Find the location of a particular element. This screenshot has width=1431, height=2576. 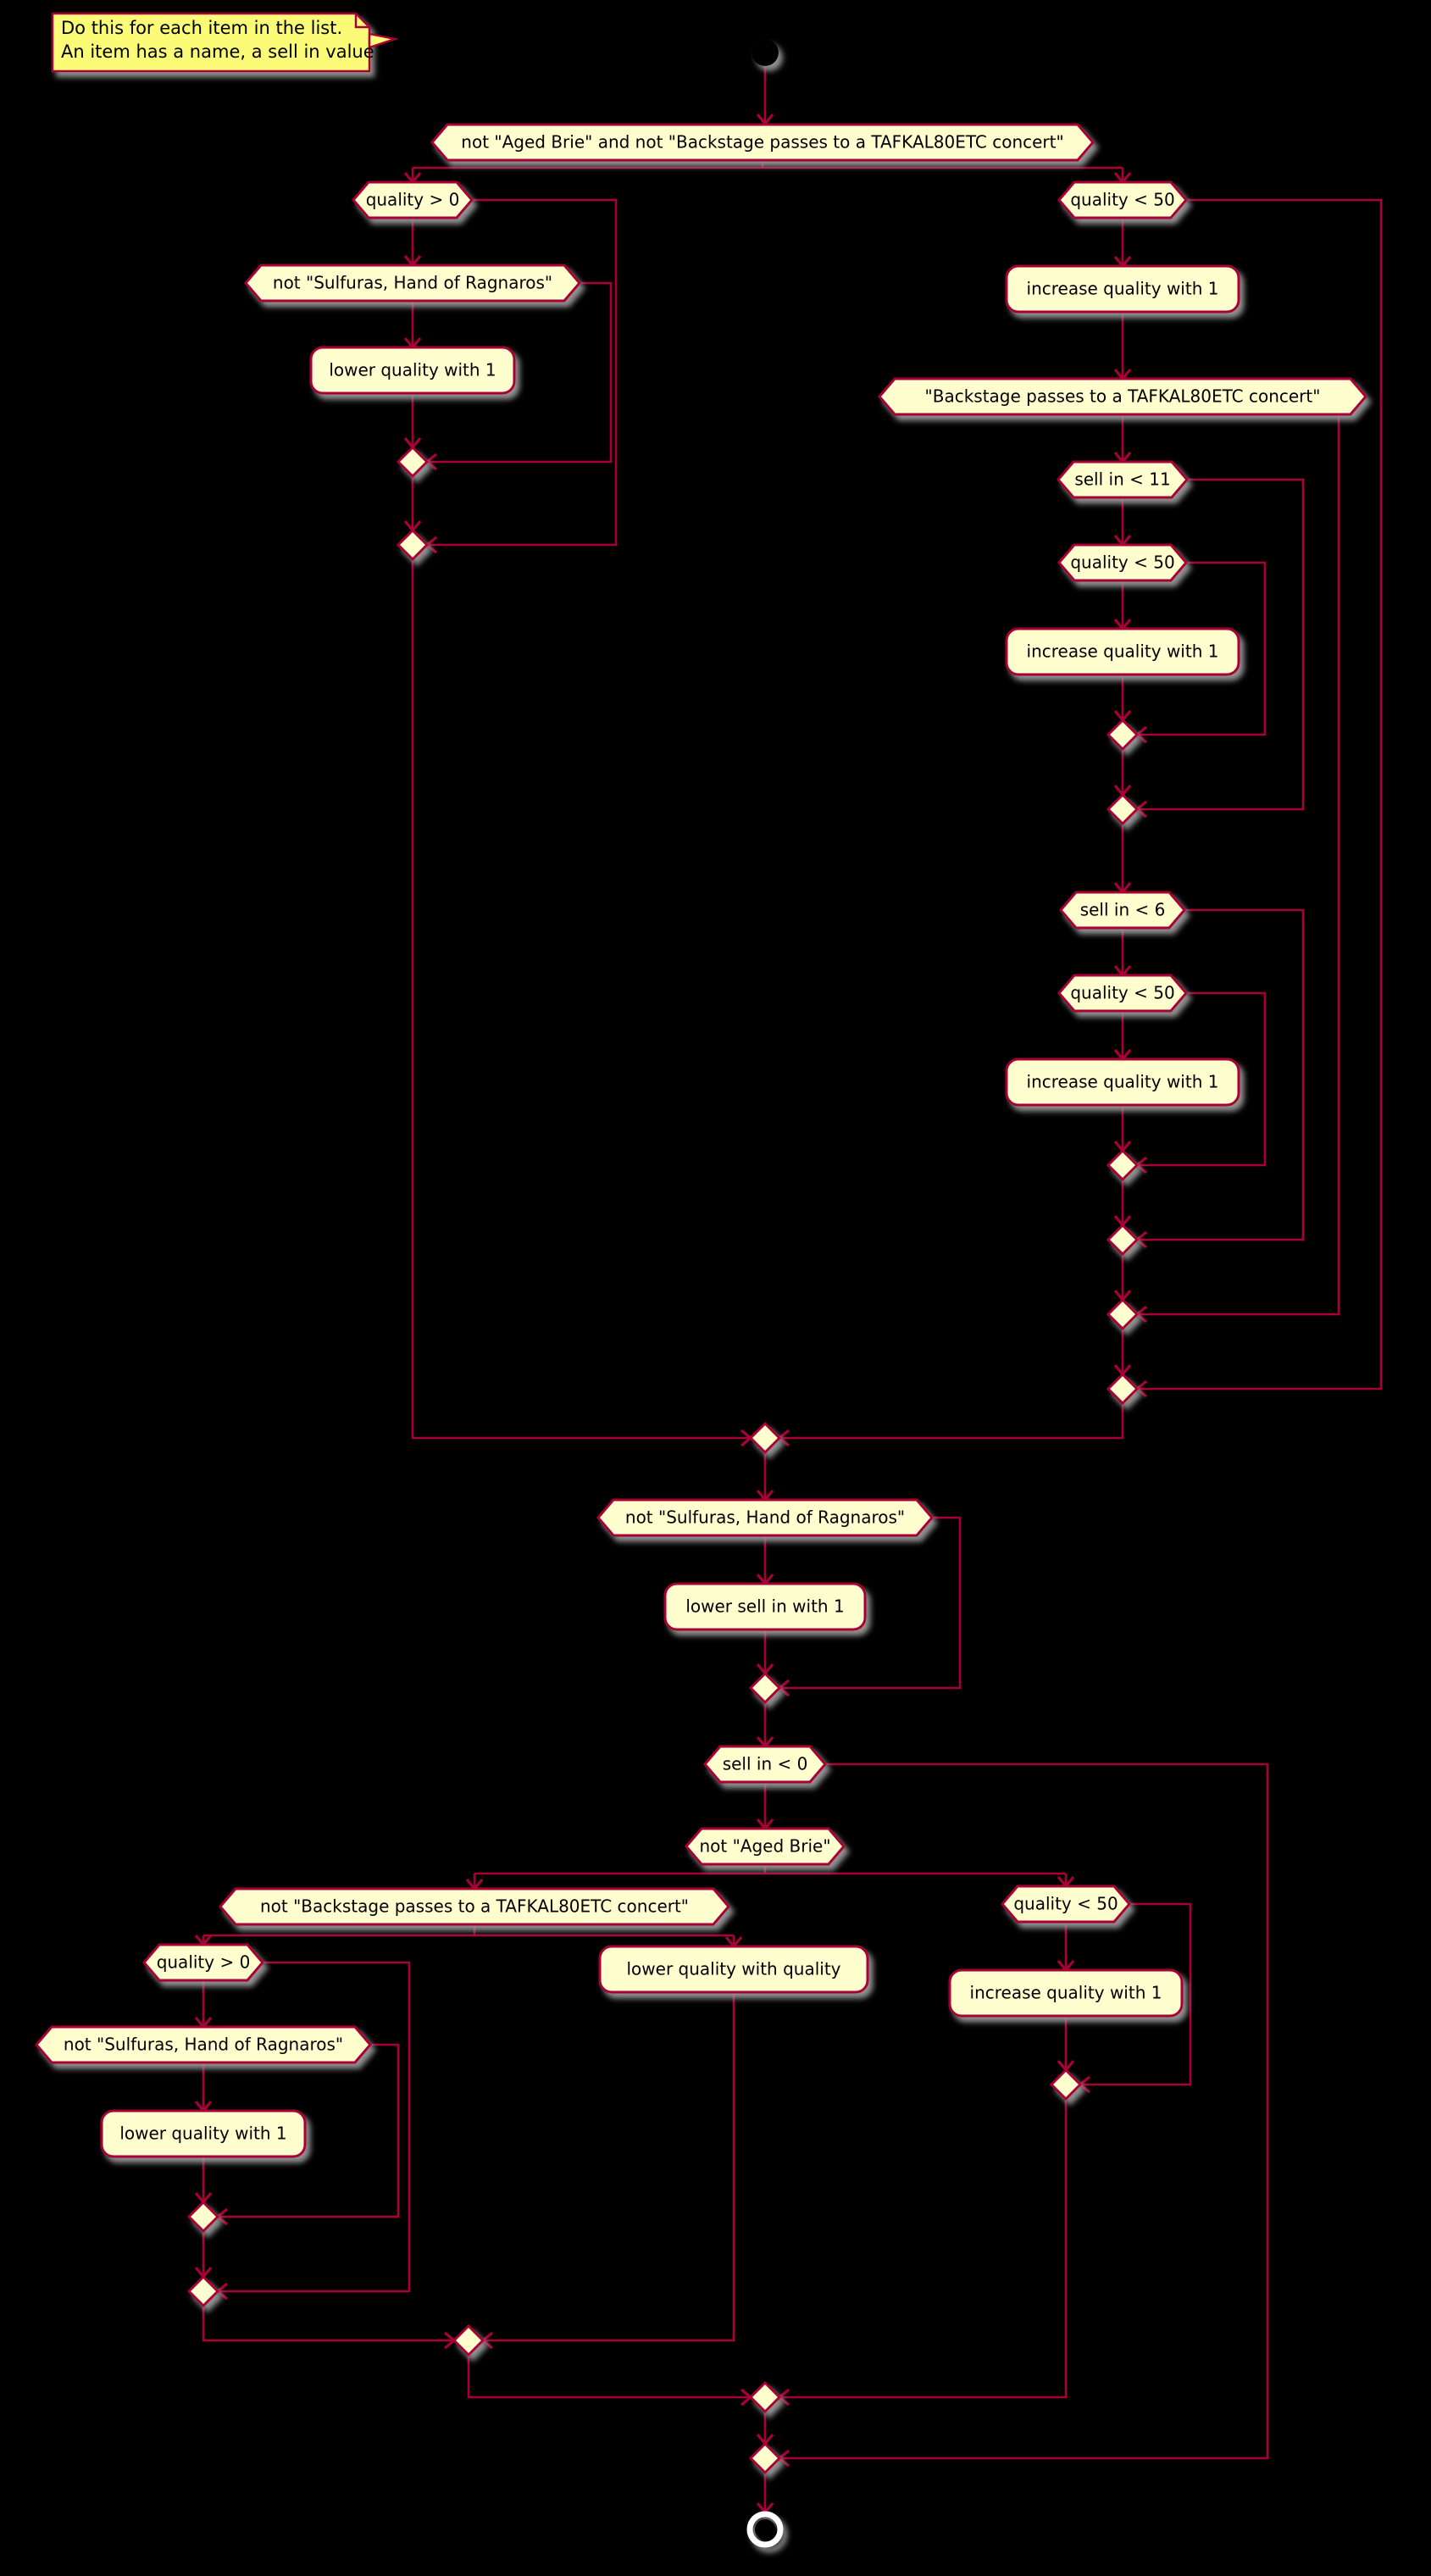

edge-q50b-no is located at coordinates (1202, 648).